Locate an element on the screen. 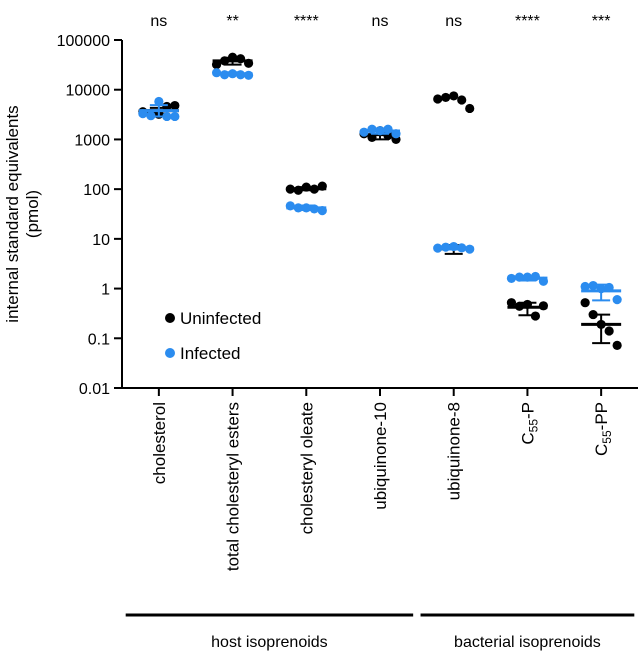  group-label: bacterial isoprenoids is located at coordinates (527, 642).